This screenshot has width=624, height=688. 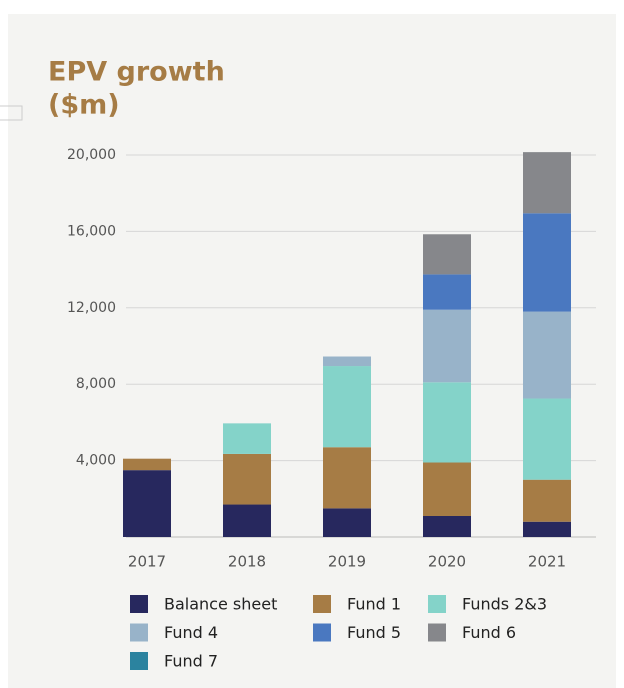 I want to click on x-tick-label: 2021, so click(x=547, y=562).